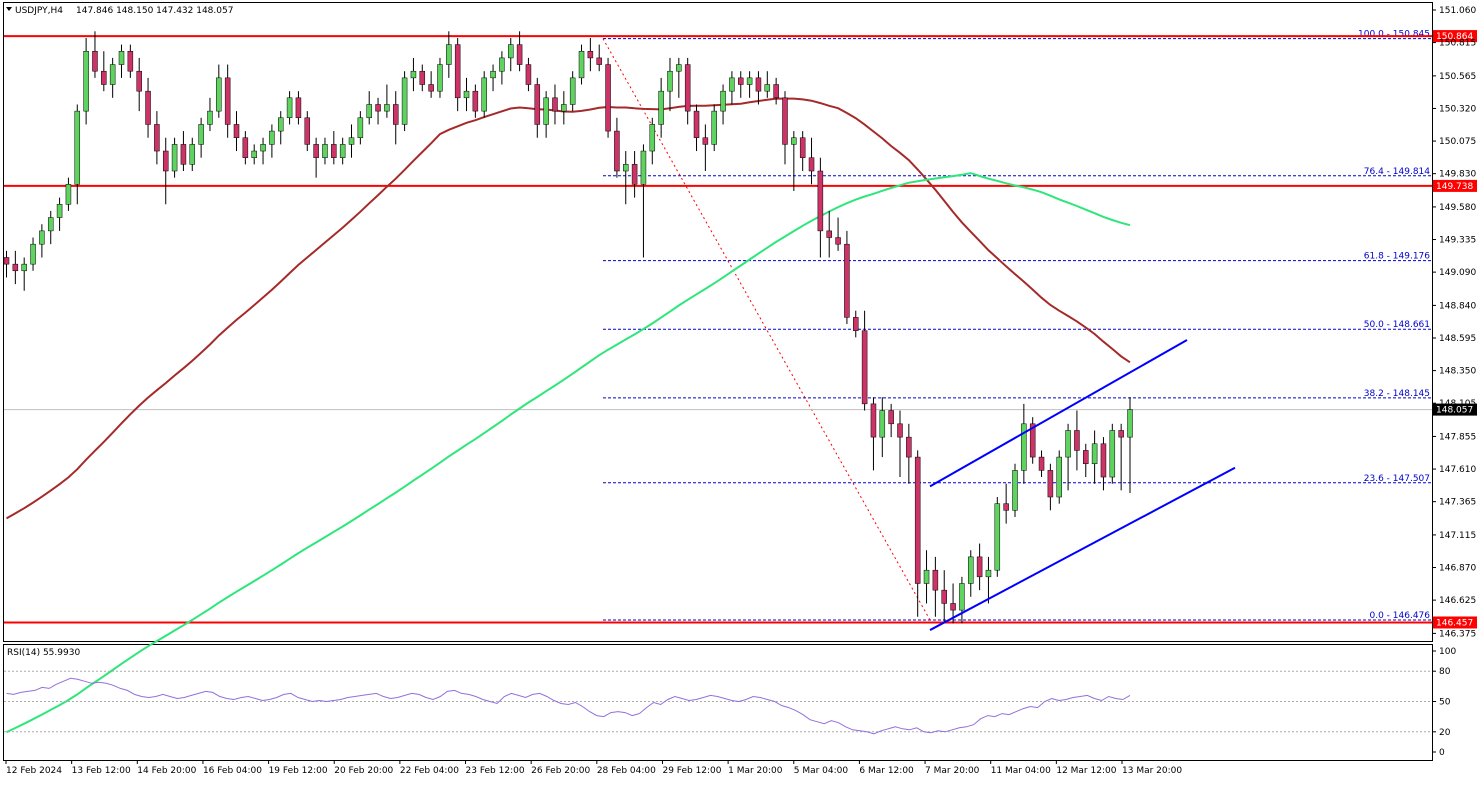 The image size is (1479, 785). Describe the element at coordinates (568, 706) in the screenshot. I see `rsi-line` at that location.